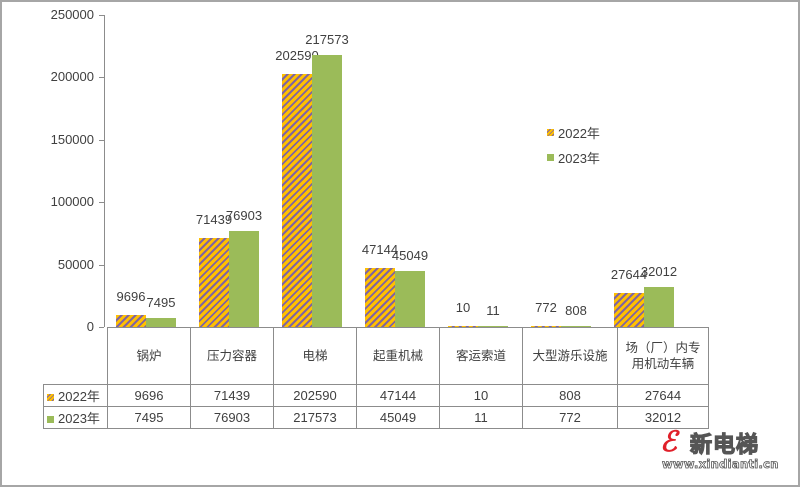 The height and width of the screenshot is (487, 800). What do you see at coordinates (297, 56) in the screenshot?
I see `data-label: 202590` at bounding box center [297, 56].